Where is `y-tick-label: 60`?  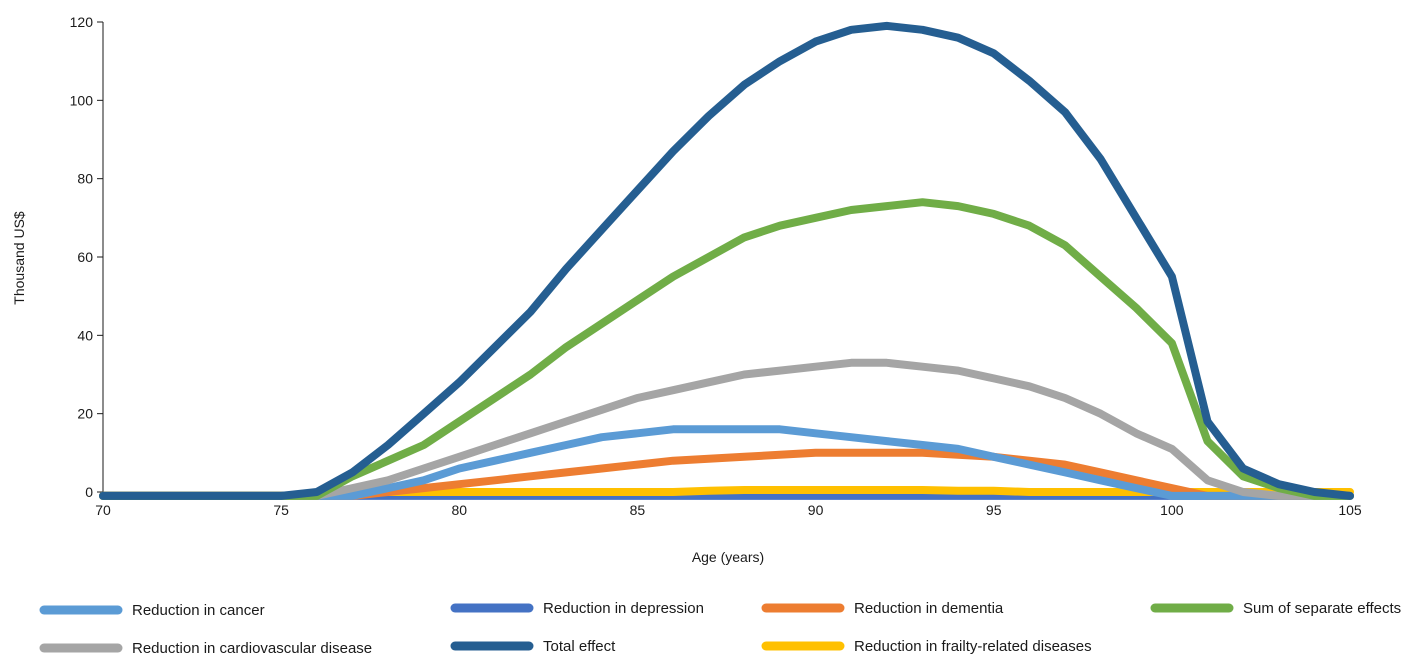
y-tick-label: 60 is located at coordinates (85, 257).